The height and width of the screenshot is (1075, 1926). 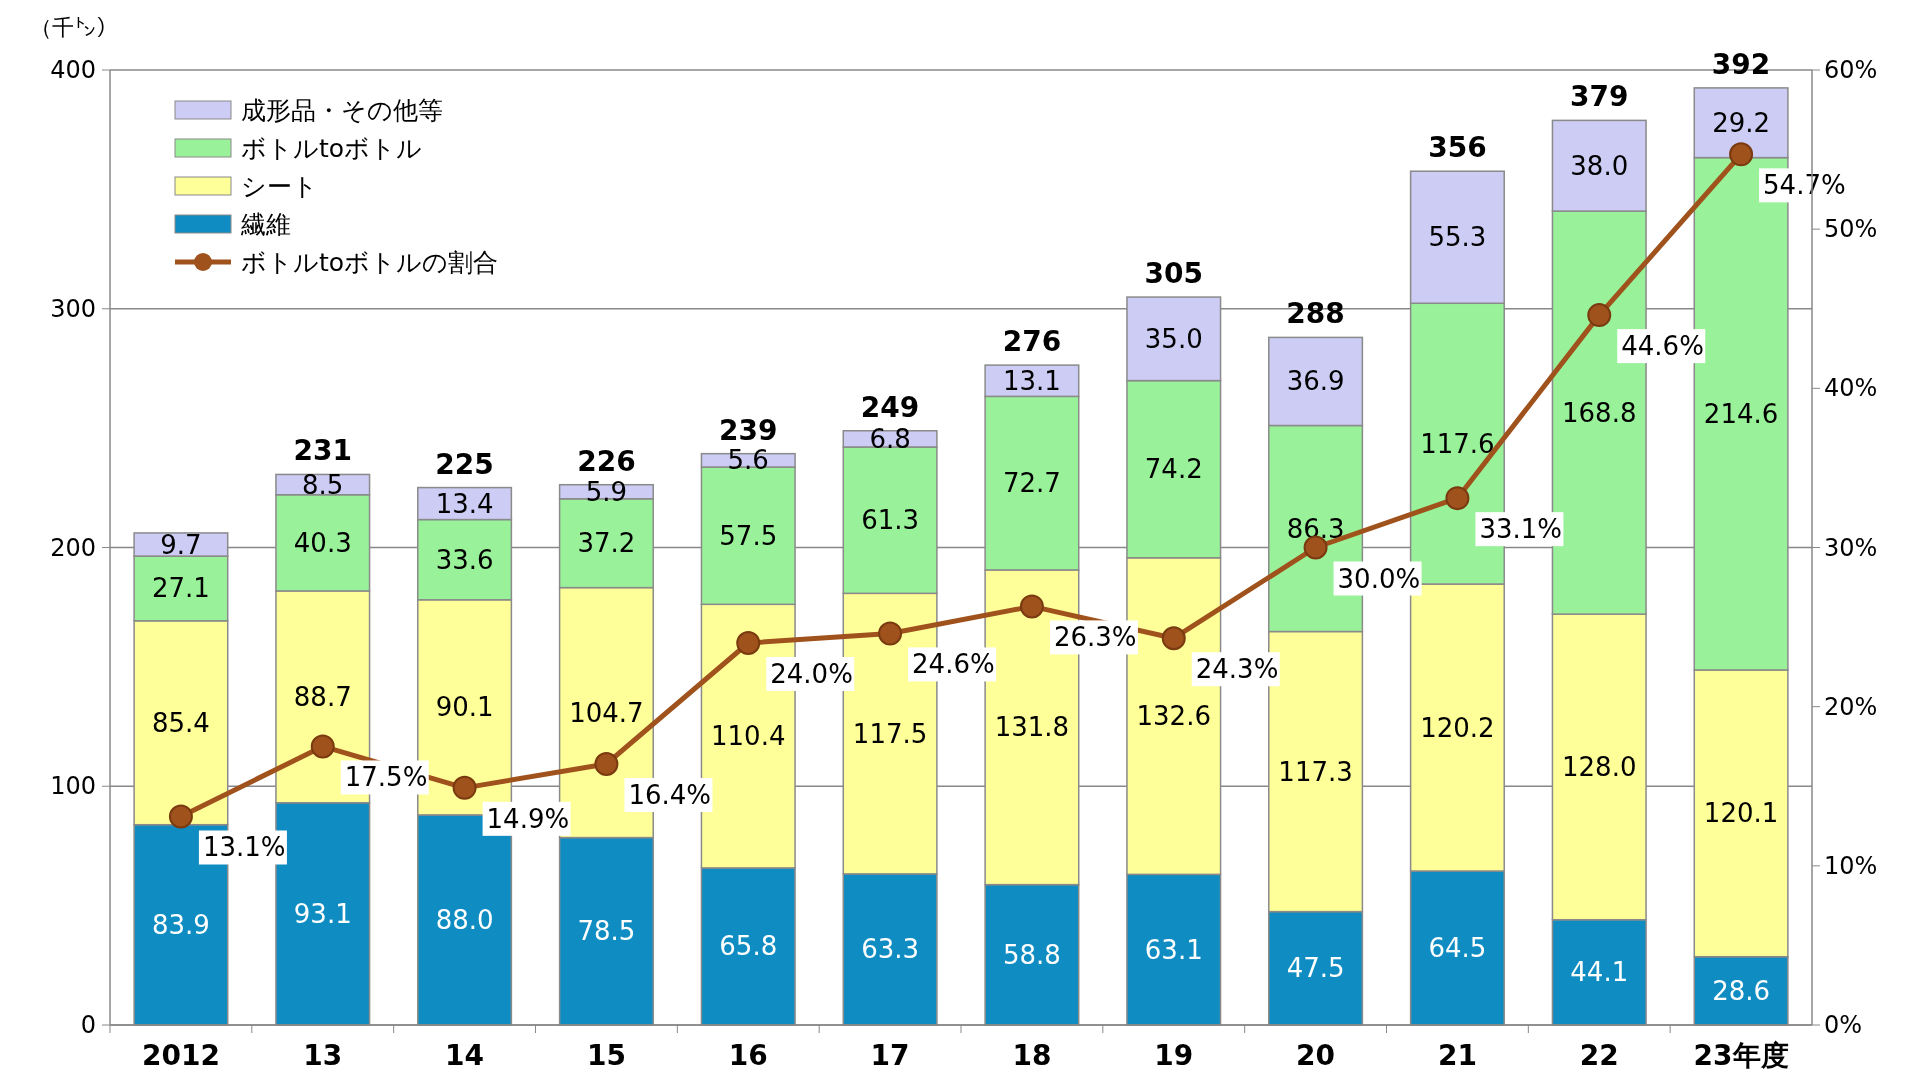 I want to click on data-label: 33.1%, so click(x=1521, y=529).